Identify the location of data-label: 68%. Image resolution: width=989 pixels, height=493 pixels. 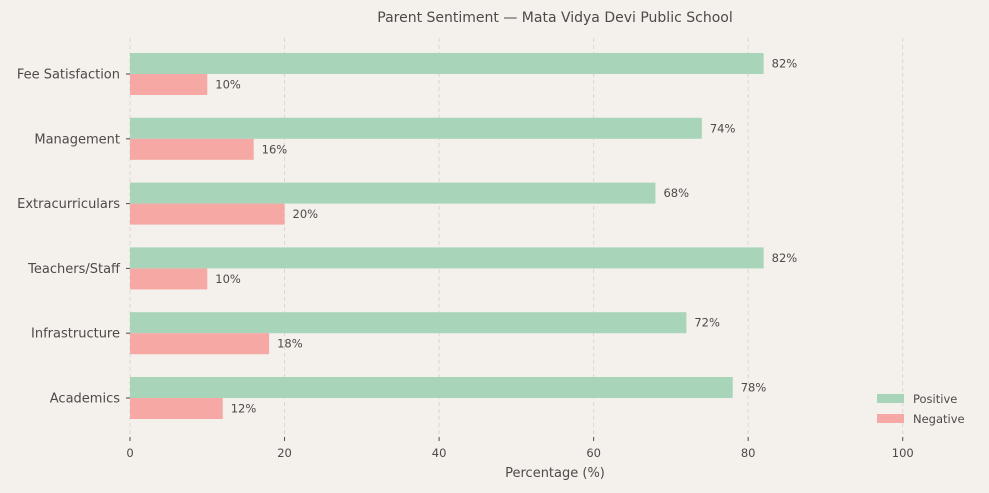
(676, 193).